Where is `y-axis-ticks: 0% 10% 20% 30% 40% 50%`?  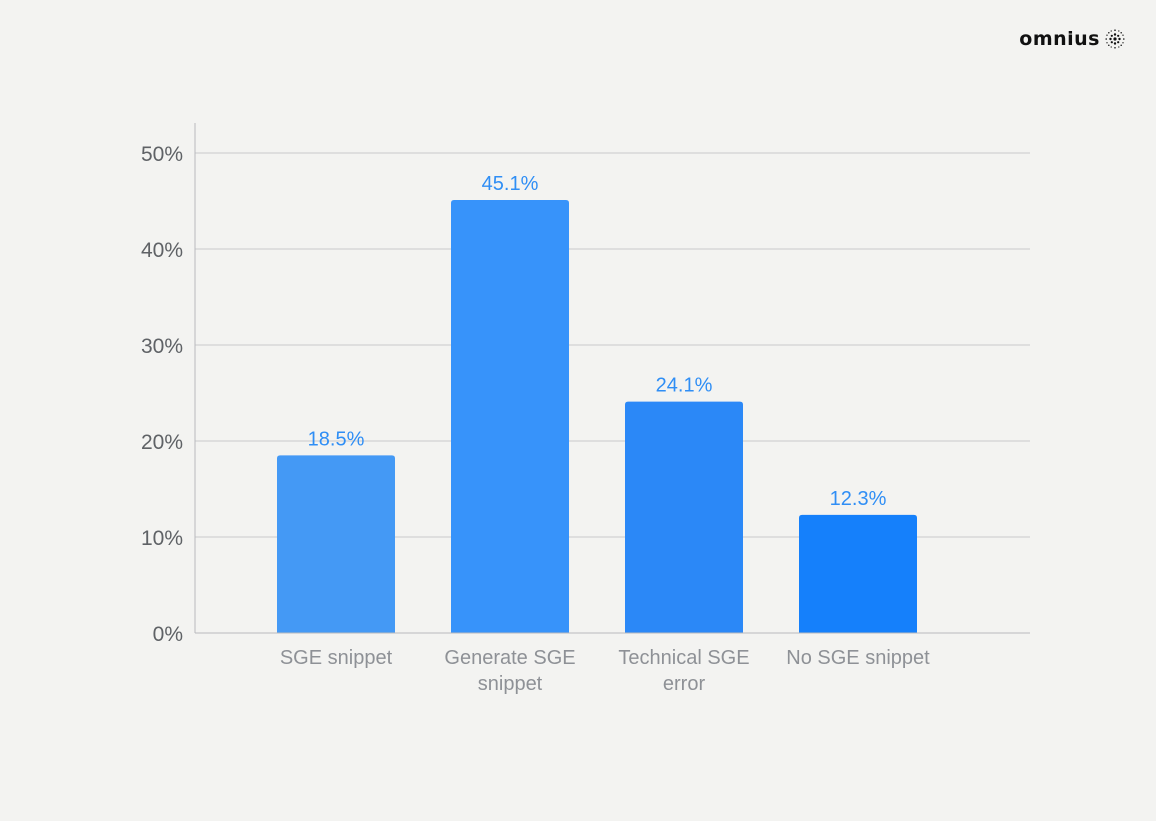 y-axis-ticks: 0% 10% 20% 30% 40% 50% is located at coordinates (162, 394).